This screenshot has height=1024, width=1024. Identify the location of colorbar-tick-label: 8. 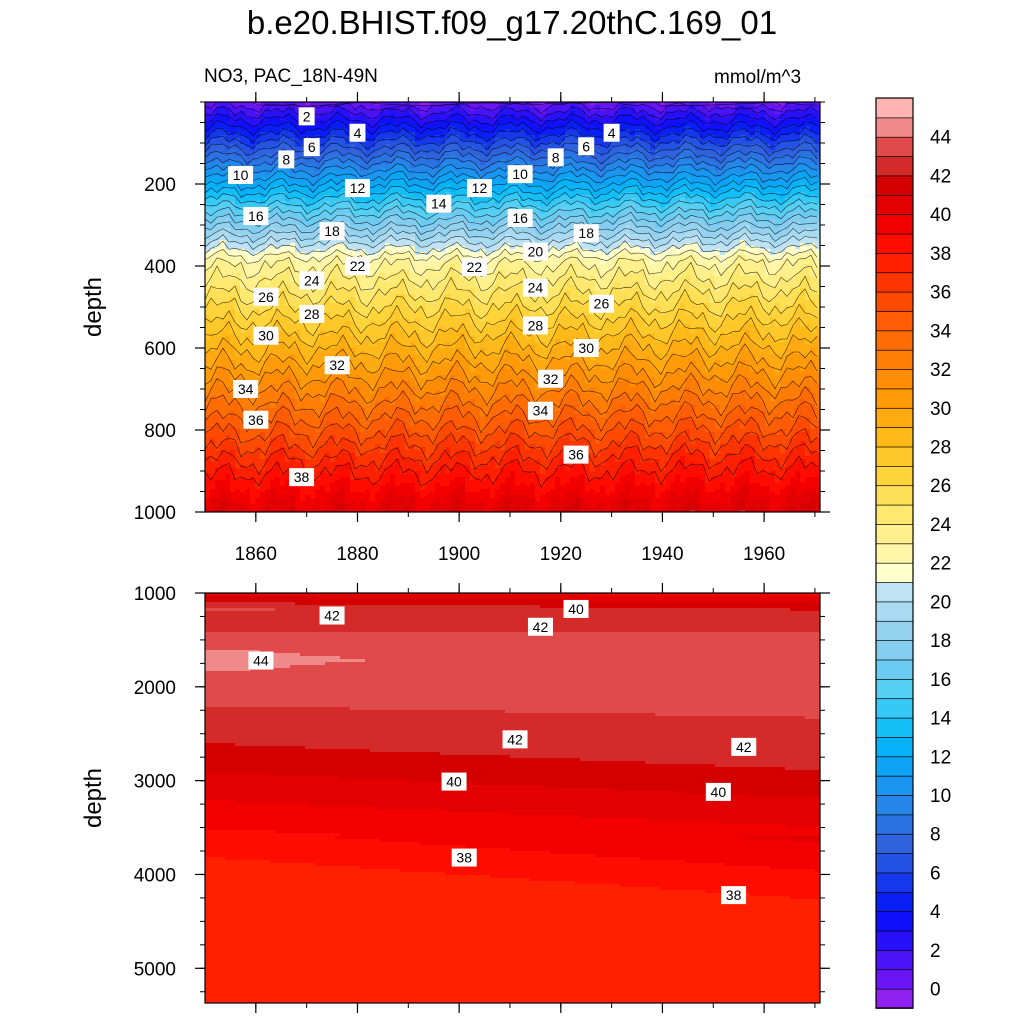
(935, 835).